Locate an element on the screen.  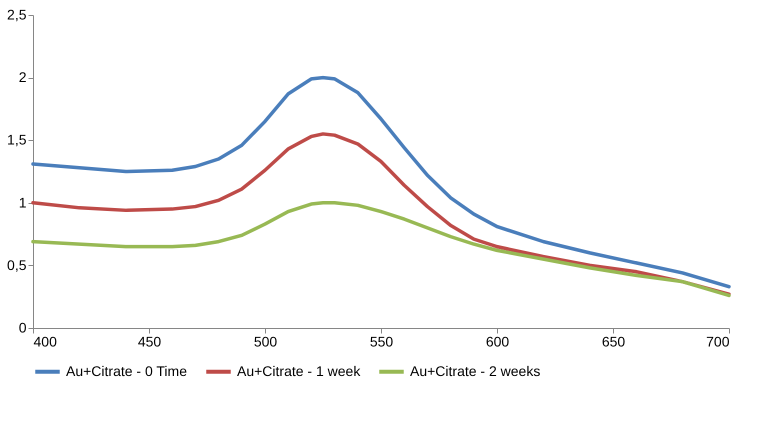
y-tick-label: 0,5 is located at coordinates (17, 264).